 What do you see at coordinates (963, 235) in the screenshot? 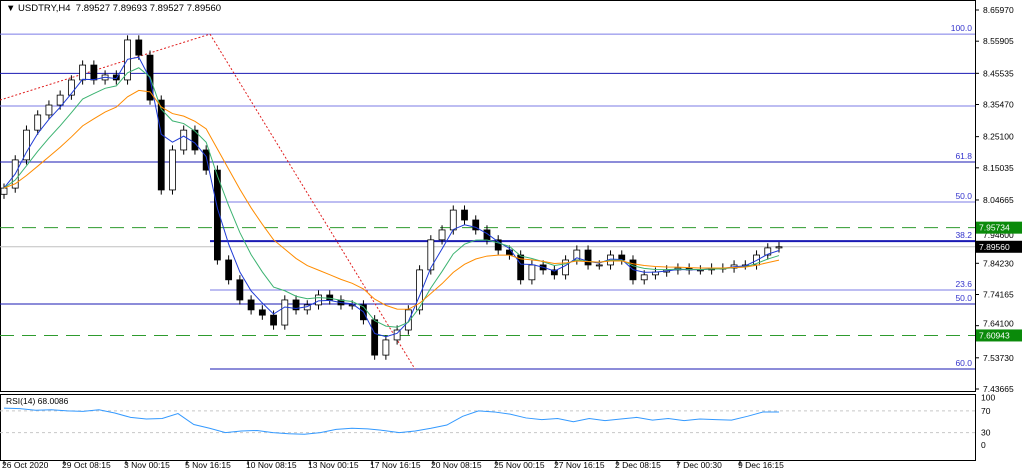
I see `fib-level-label: 38.2` at bounding box center [963, 235].